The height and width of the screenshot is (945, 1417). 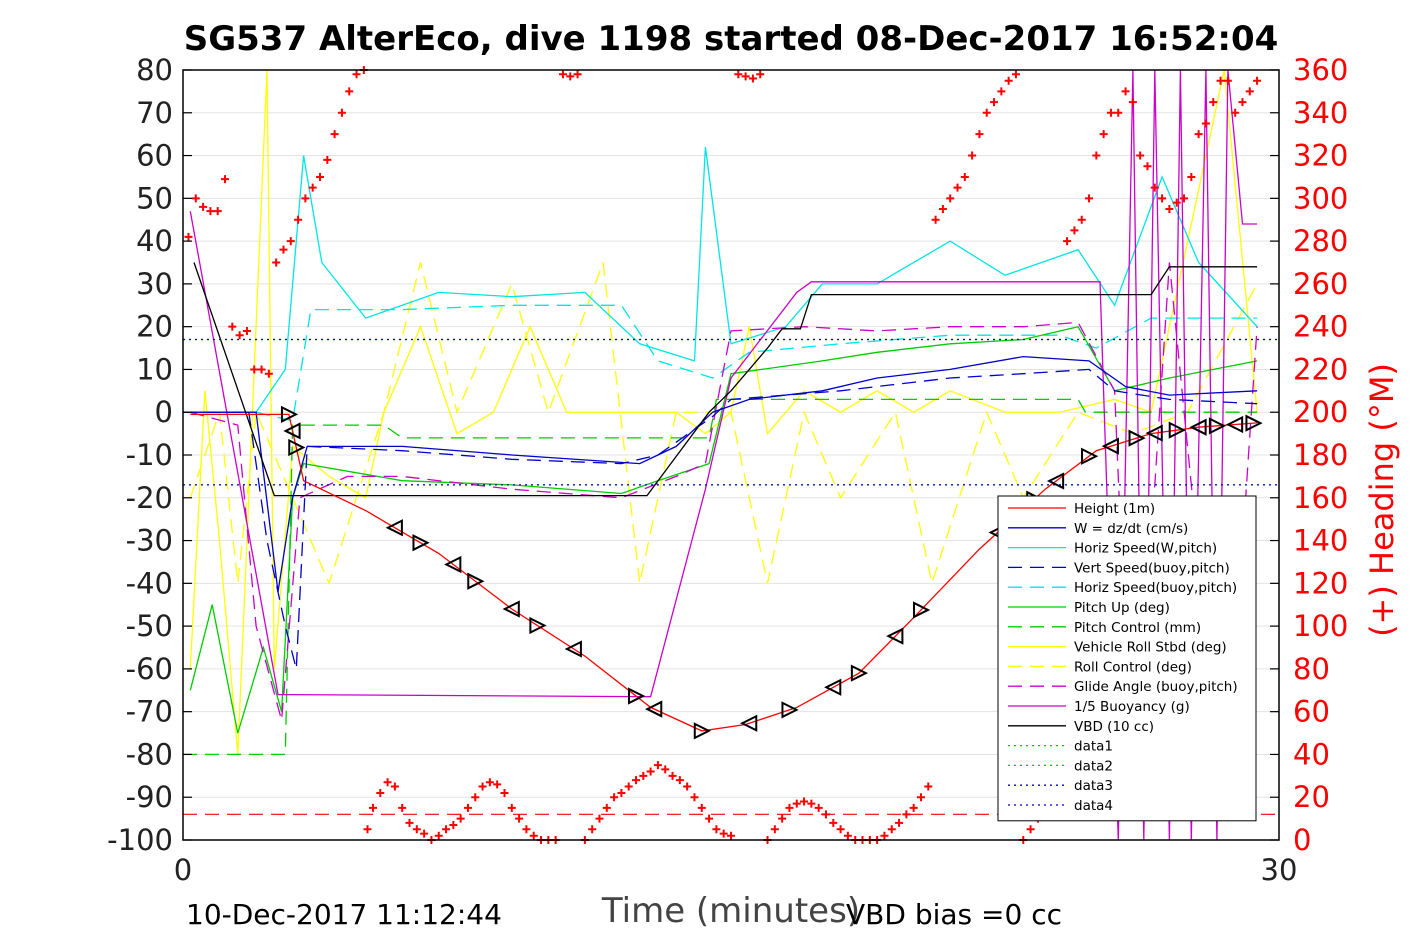 I want to click on y-tick-label: 10, so click(x=154, y=369).